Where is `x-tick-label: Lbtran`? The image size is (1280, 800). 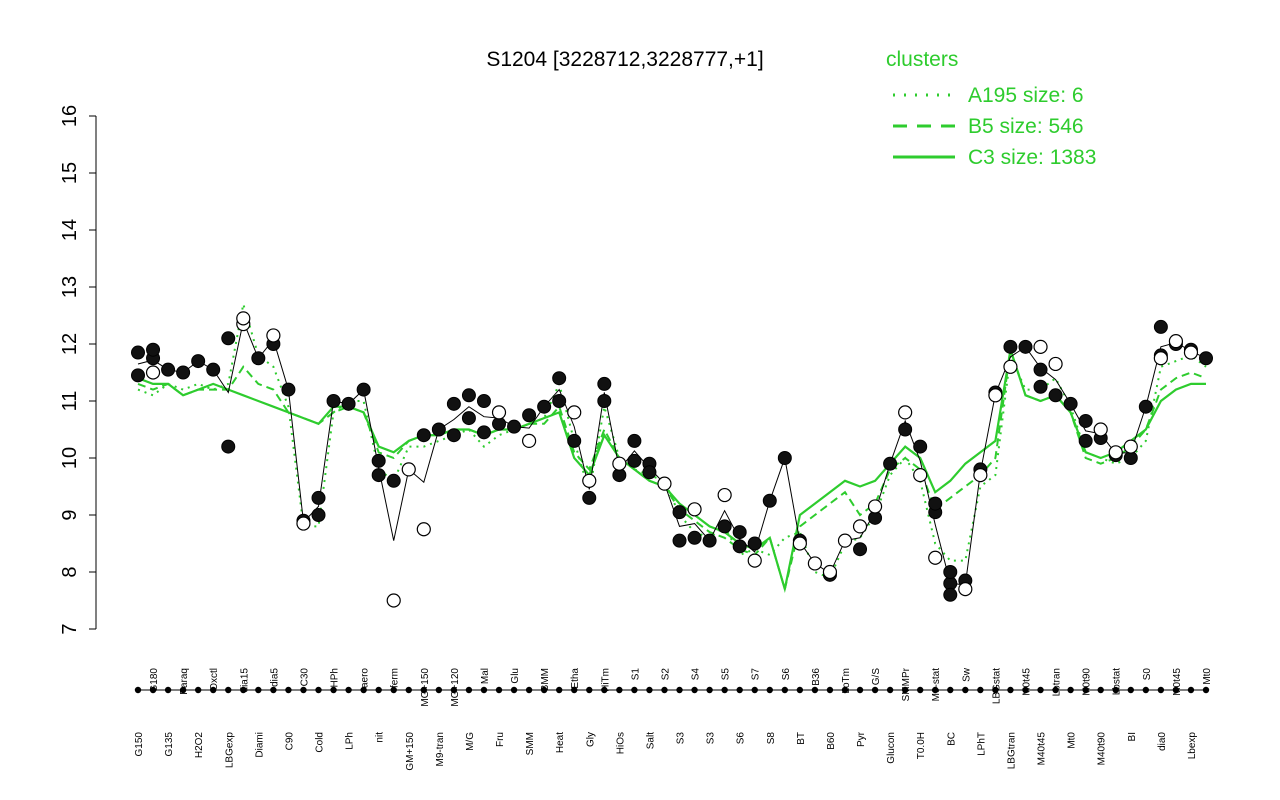 x-tick-label: Lbtran is located at coordinates (1057, 682).